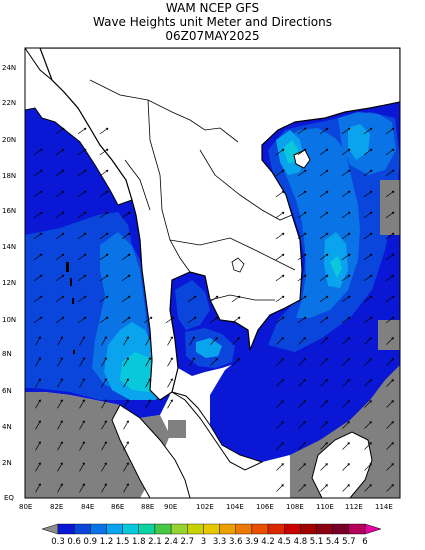 Image resolution: width=425 pixels, height=550 pixels. I want to click on lon-label: 114E, so click(384, 507).